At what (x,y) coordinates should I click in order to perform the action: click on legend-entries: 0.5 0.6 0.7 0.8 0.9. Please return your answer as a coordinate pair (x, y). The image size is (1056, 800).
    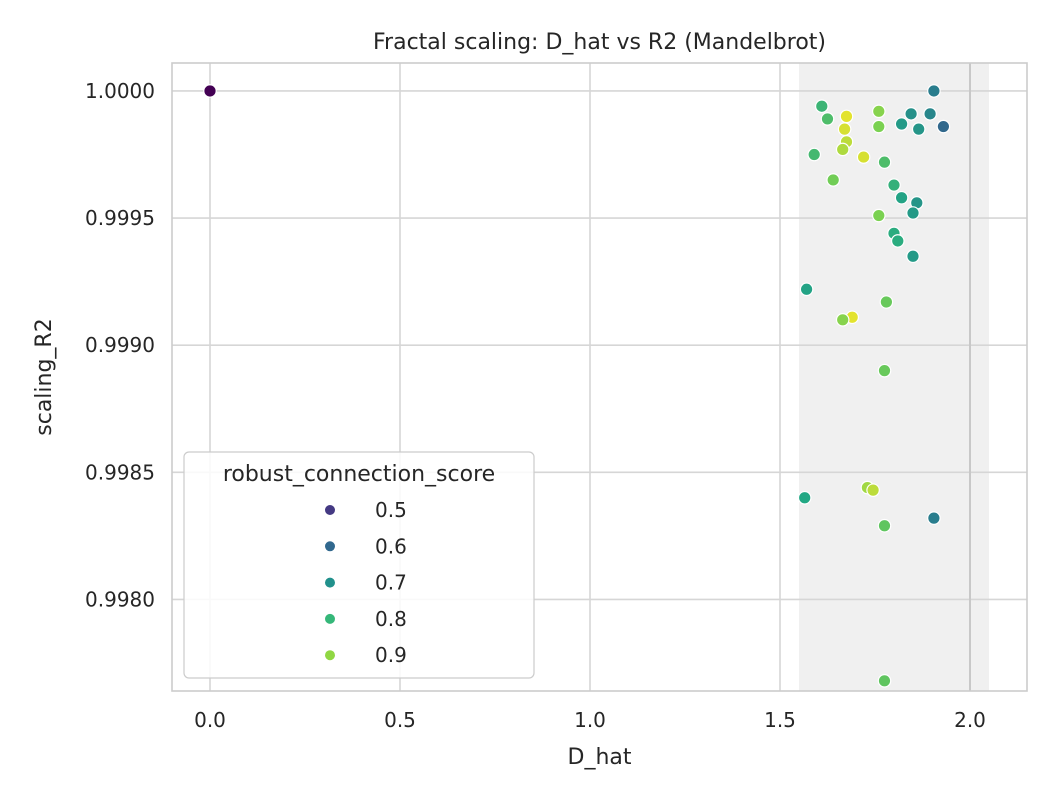
    Looking at the image, I should click on (365, 582).